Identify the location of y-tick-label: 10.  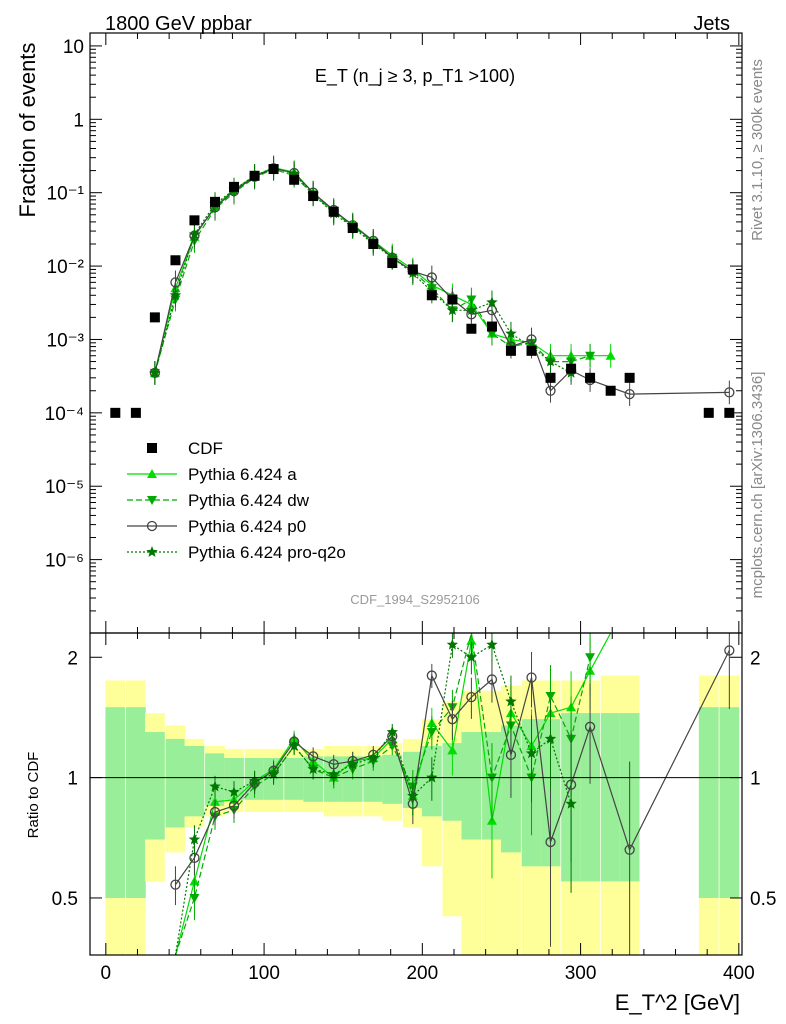
(73, 47).